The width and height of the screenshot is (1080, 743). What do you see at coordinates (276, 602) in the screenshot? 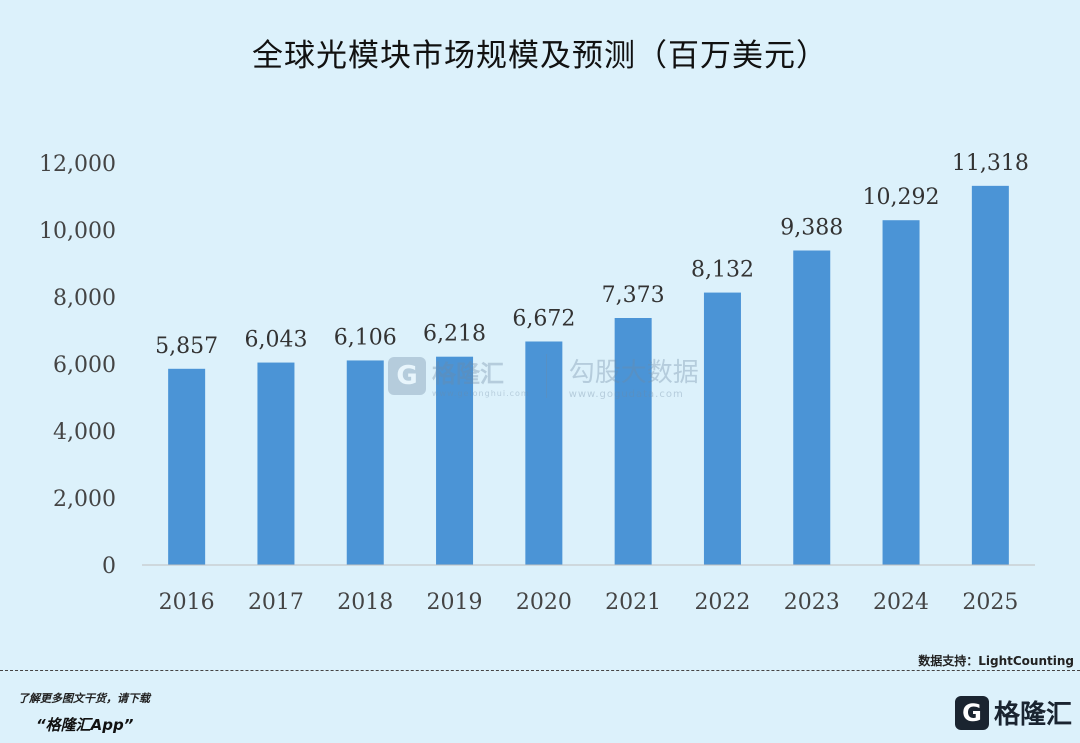
I see `x-tick-label: 2017` at bounding box center [276, 602].